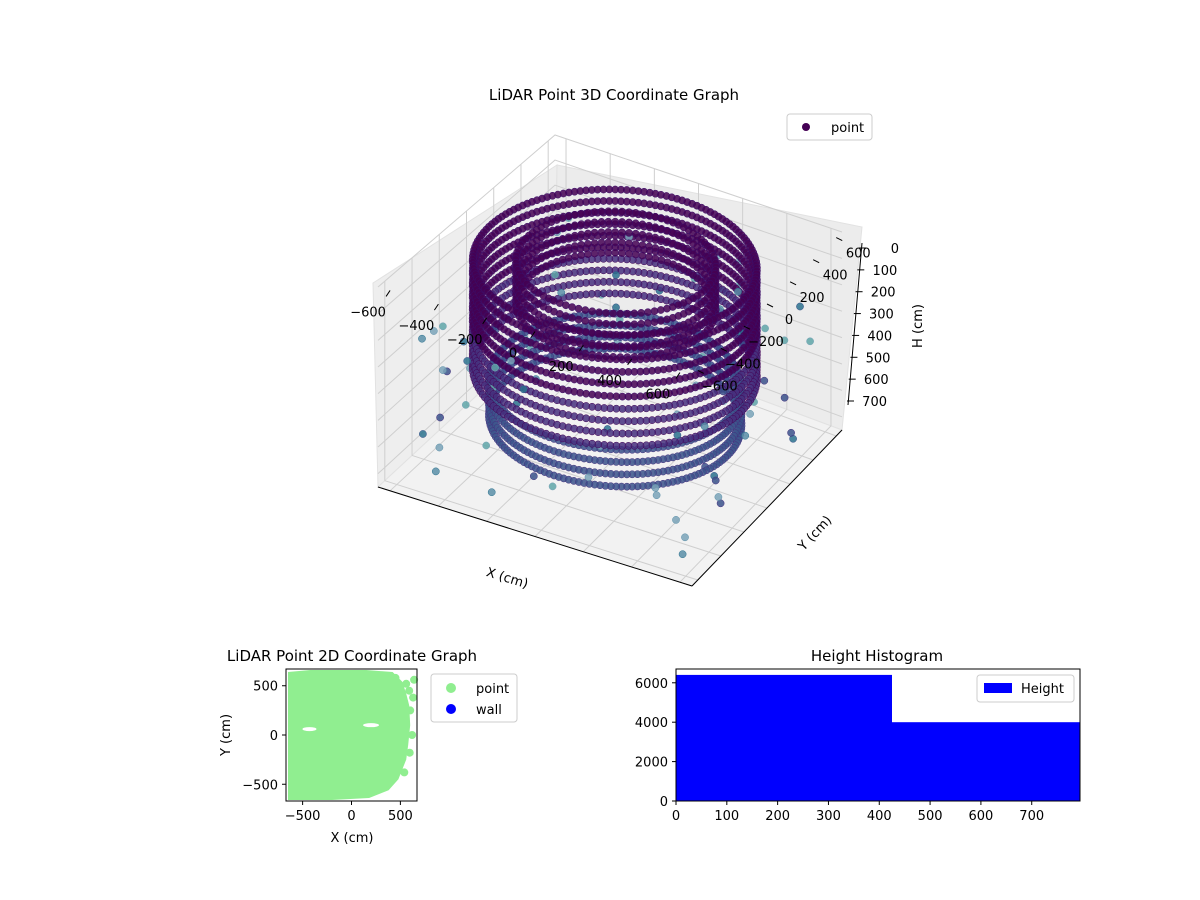 This screenshot has height=900, width=1200. Describe the element at coordinates (883, 293) in the screenshot. I see `z-tick-label-3d: 200` at that location.